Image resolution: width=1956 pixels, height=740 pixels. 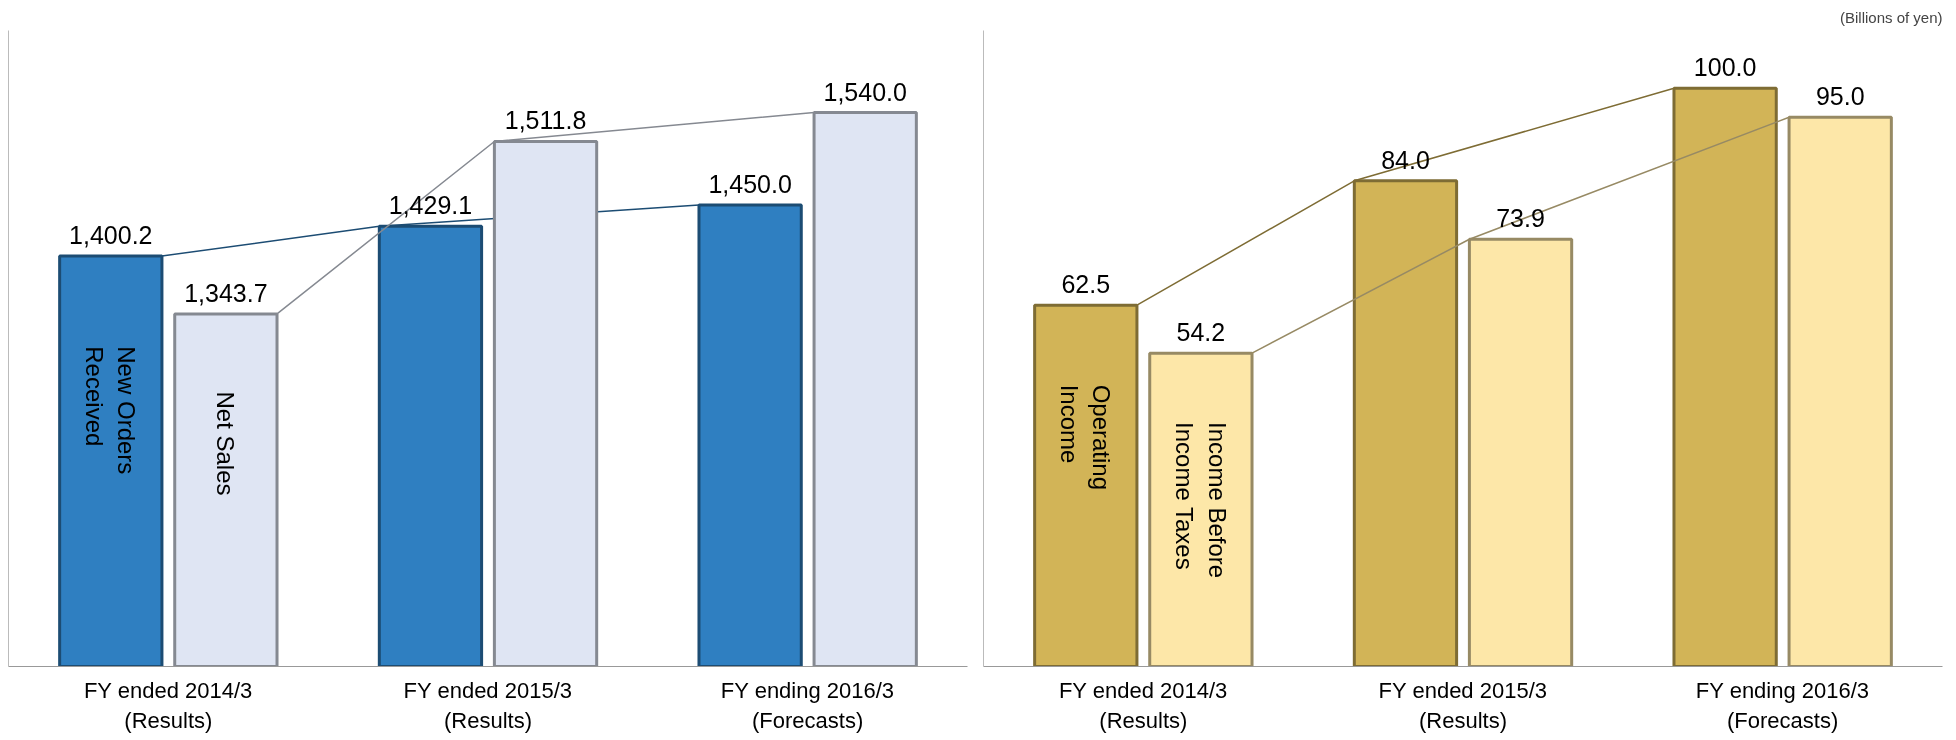 I want to click on data-label: 1,511.8, so click(x=545, y=120).